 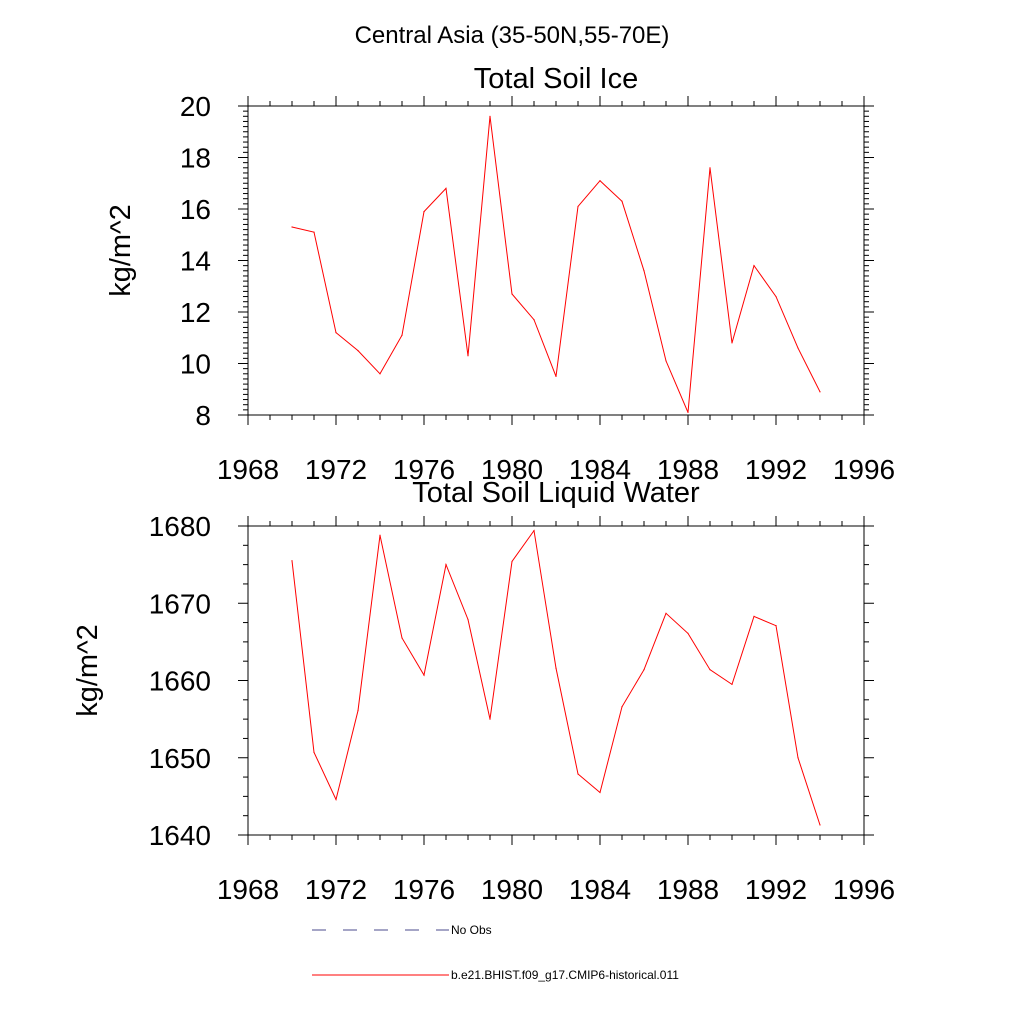 What do you see at coordinates (565, 975) in the screenshot?
I see `legend-label-model: b.e21.BHIST.f09_g17.CMIP6-historical.011` at bounding box center [565, 975].